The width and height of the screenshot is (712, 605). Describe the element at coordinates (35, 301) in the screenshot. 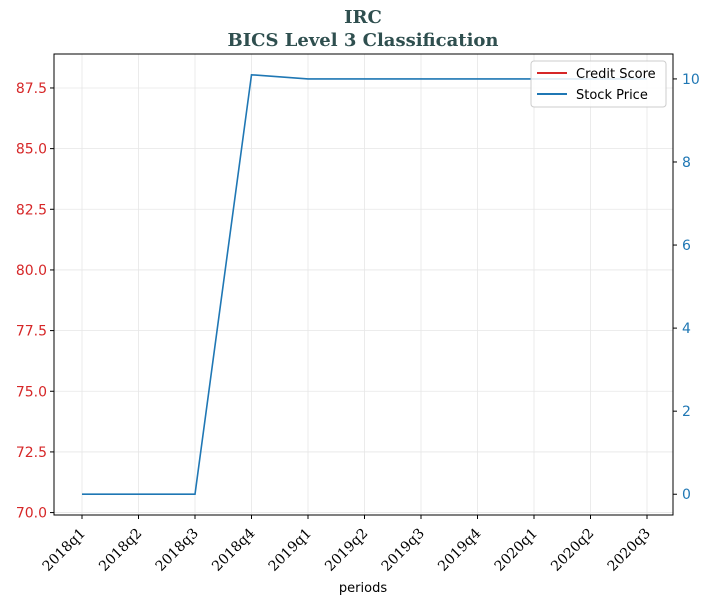

I see `left-axis-ticks: 70.0 72.5 75.0 77.5 80.0 82.5 85.0 87.5` at that location.